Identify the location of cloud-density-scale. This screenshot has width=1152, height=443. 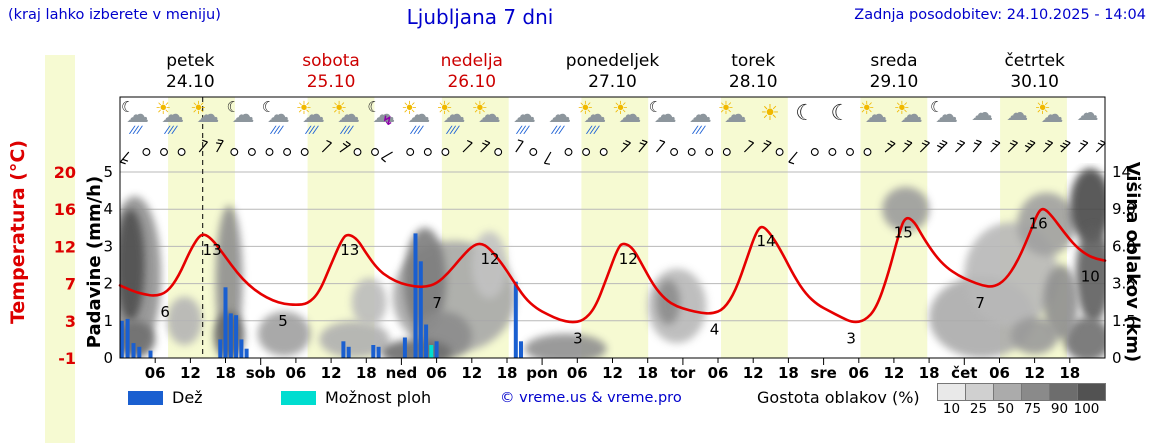
(1021, 392).